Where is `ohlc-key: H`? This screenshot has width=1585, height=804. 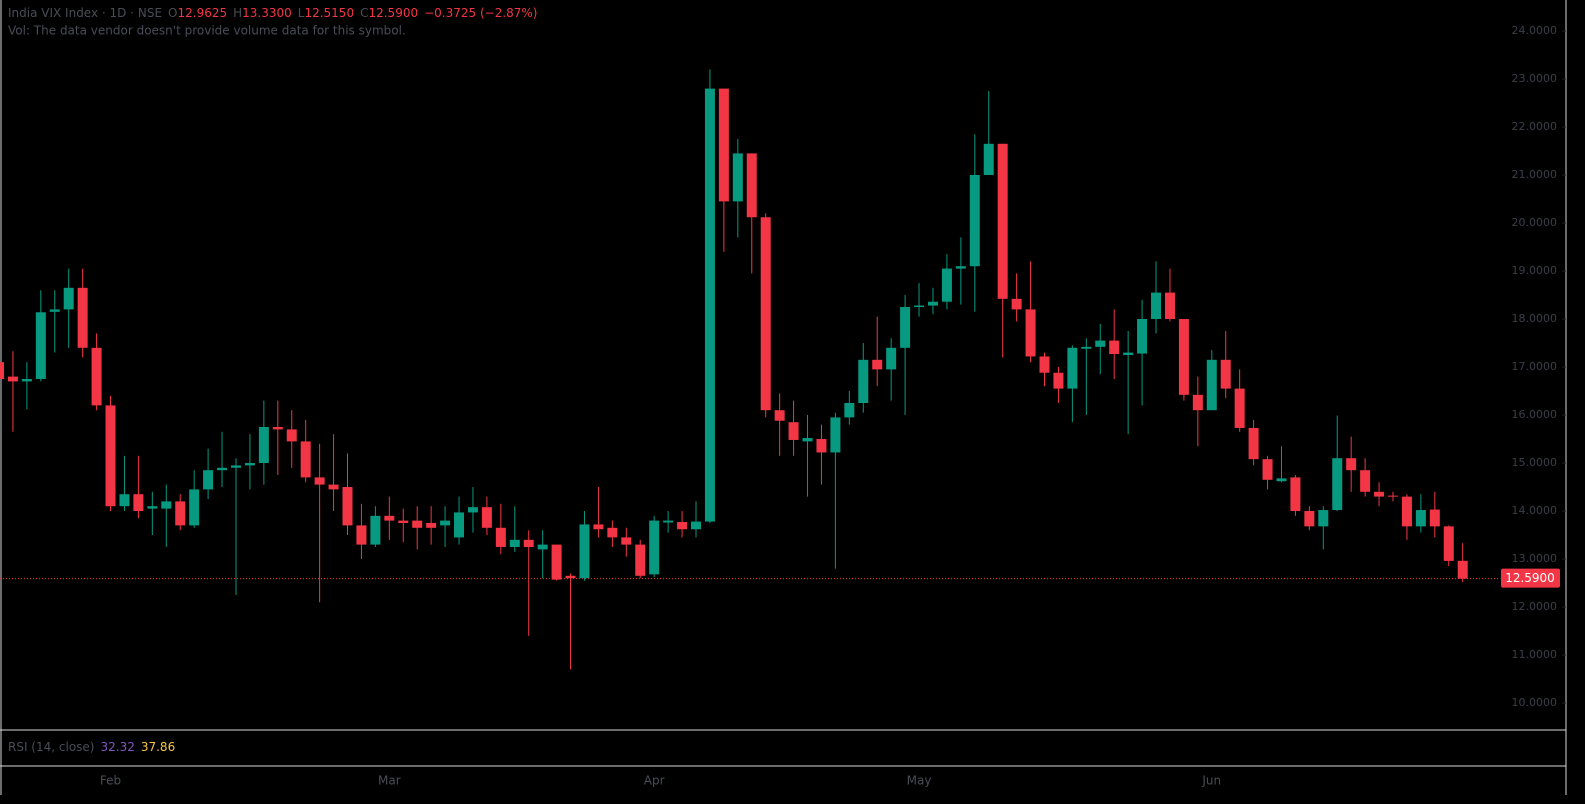 ohlc-key: H is located at coordinates (237, 13).